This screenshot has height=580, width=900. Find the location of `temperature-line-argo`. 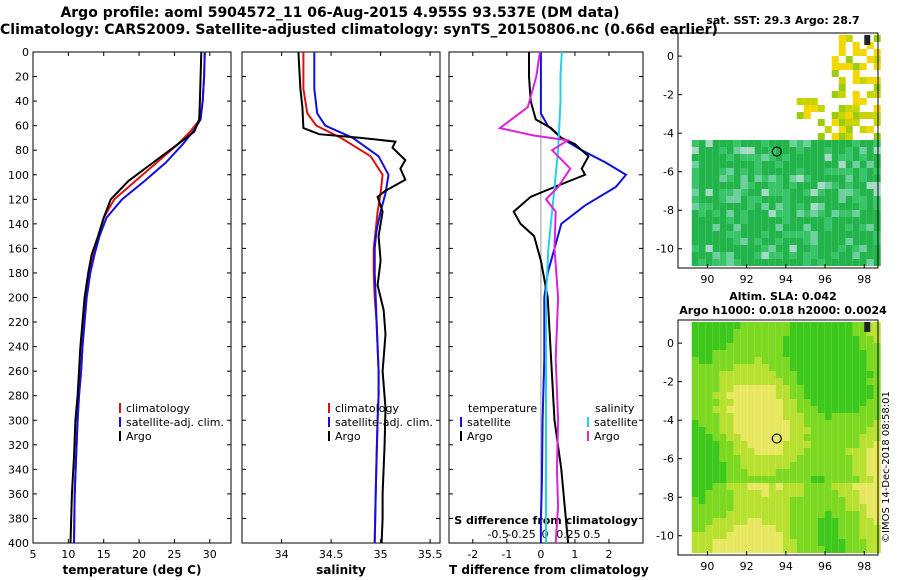

temperature-line-argo is located at coordinates (136, 297).